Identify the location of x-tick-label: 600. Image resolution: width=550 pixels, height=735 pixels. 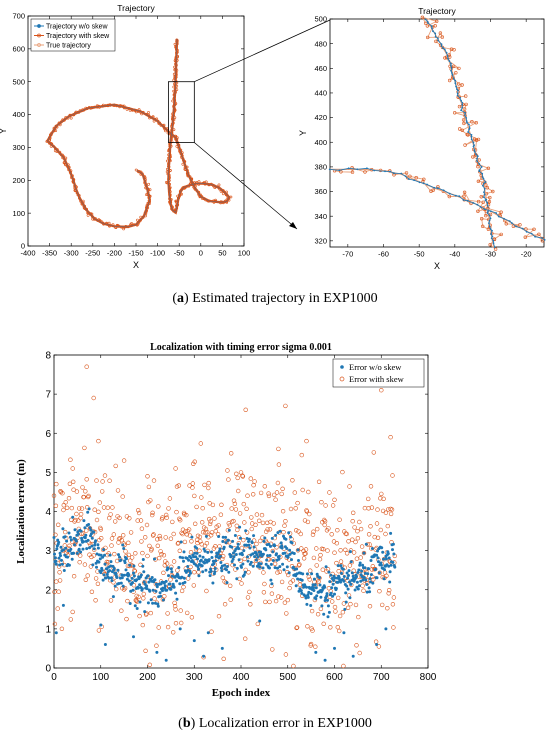
(334, 677).